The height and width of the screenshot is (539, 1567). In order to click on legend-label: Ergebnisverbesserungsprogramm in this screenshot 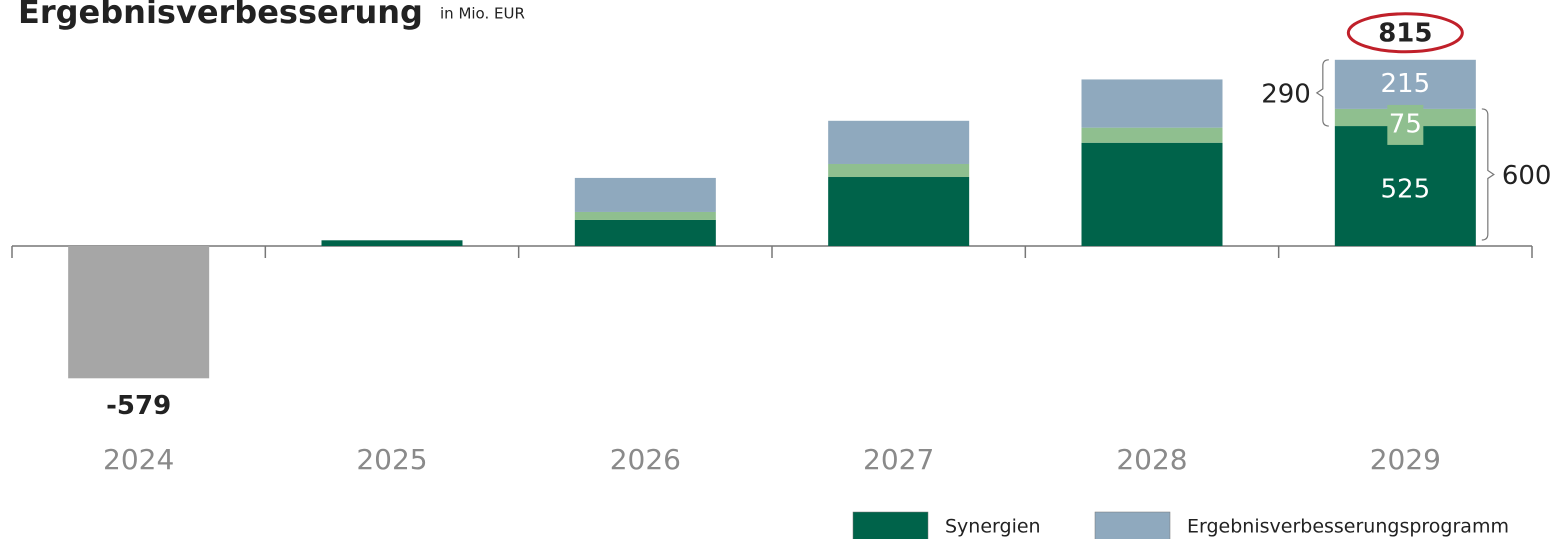, I will do `click(1348, 527)`.